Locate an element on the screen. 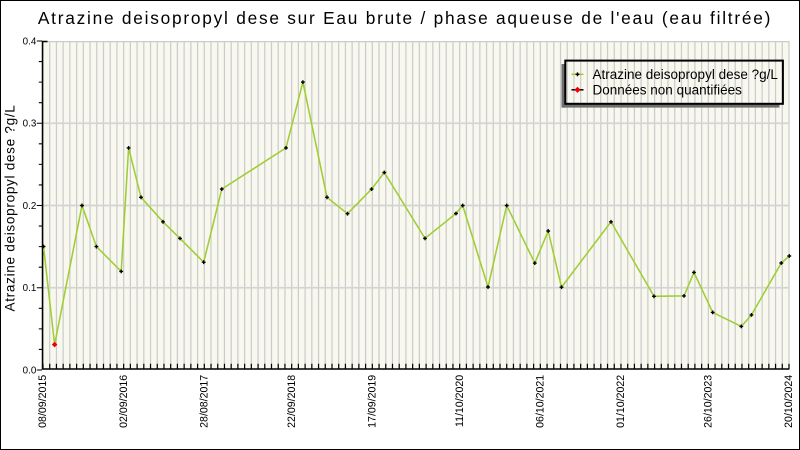 The height and width of the screenshot is (450, 800). svg-text: 08/09/2015 is located at coordinates (43, 401).